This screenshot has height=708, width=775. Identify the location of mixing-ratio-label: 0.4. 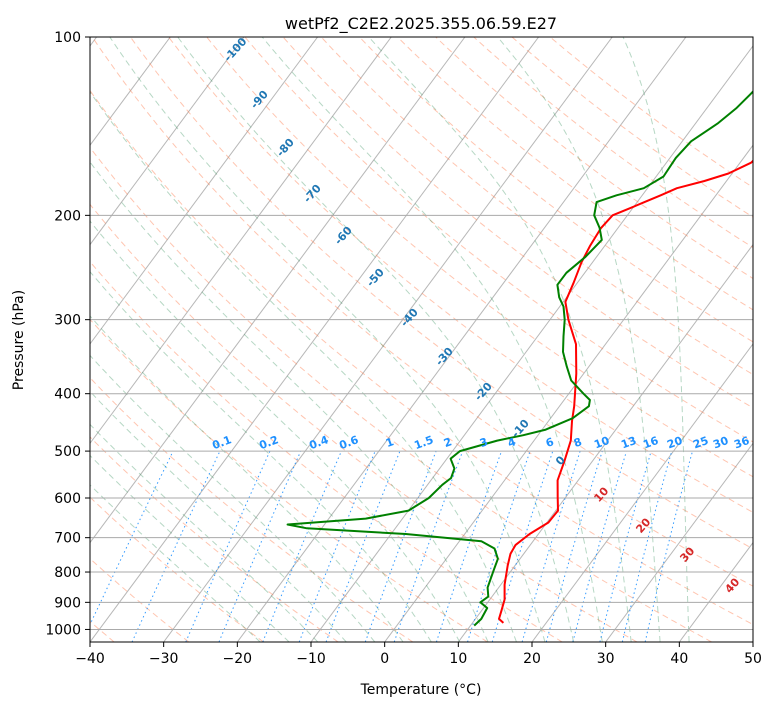
(318, 442).